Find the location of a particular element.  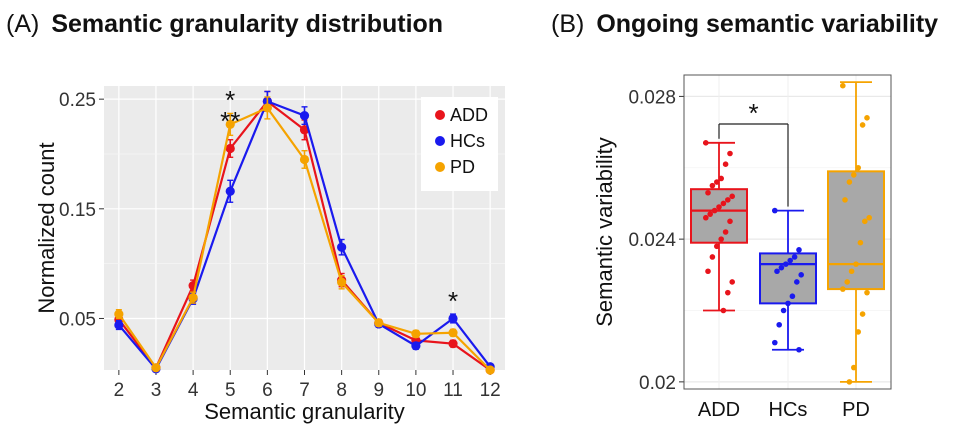

x-tick-label: 7 is located at coordinates (304, 390).